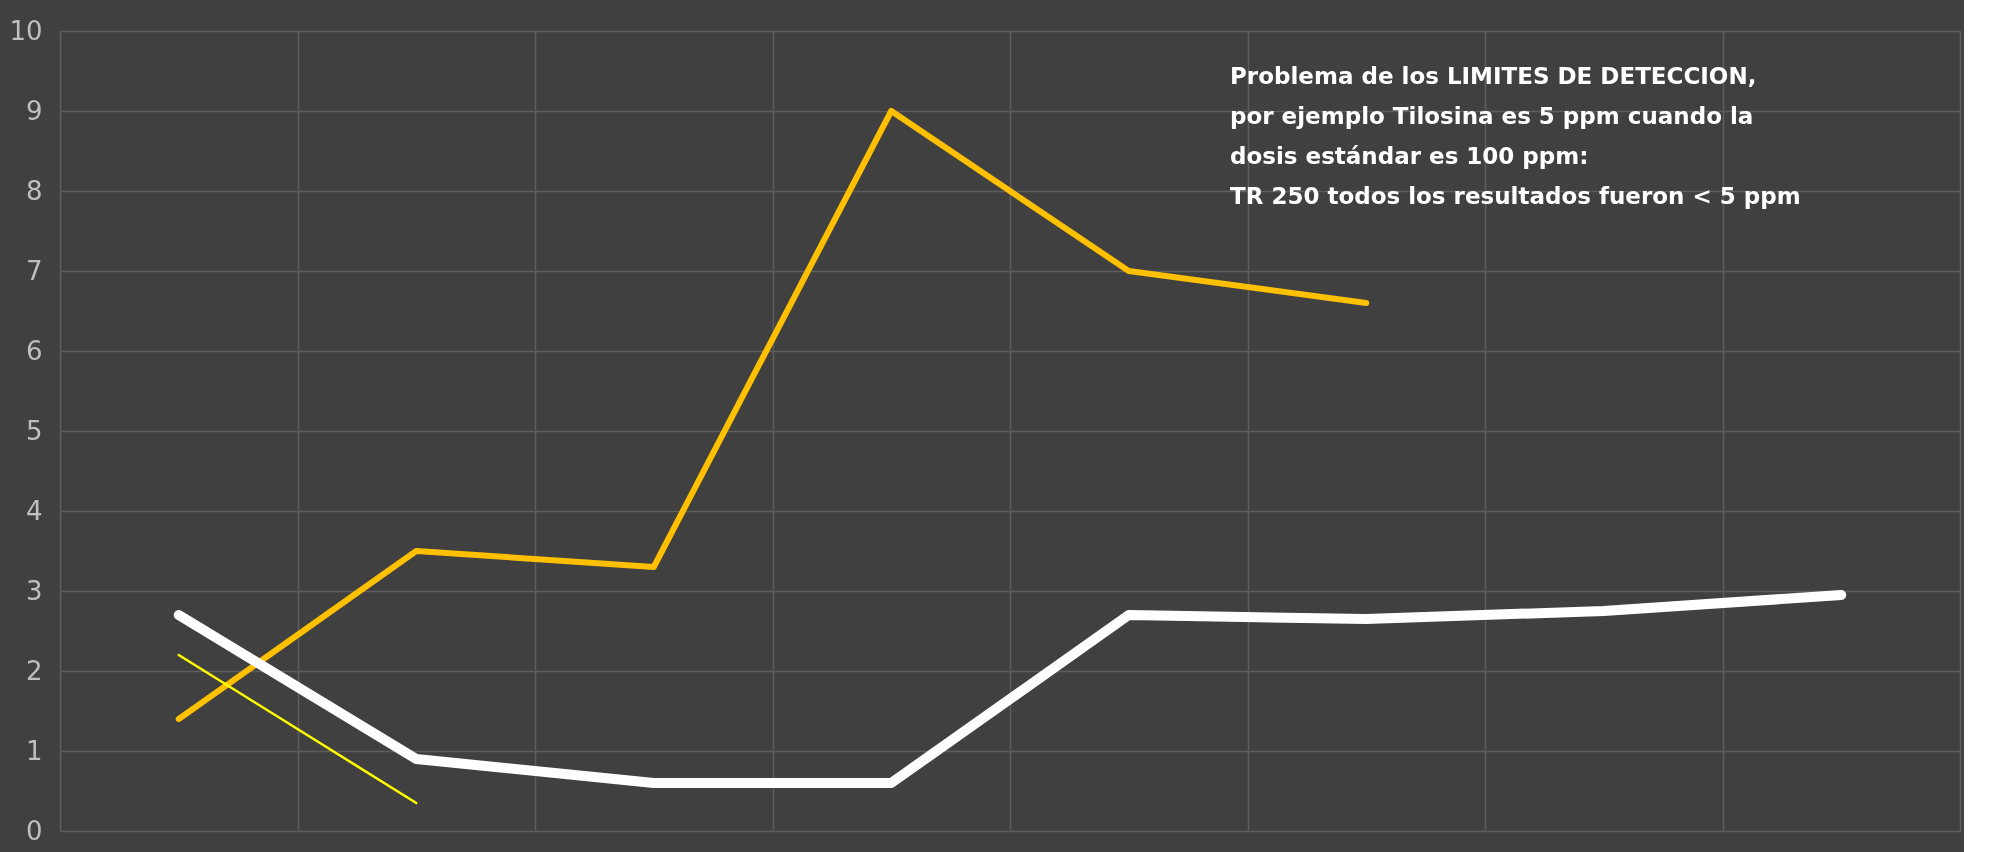 The height and width of the screenshot is (852, 2006). I want to click on y-tick-label: 10, so click(26, 30).